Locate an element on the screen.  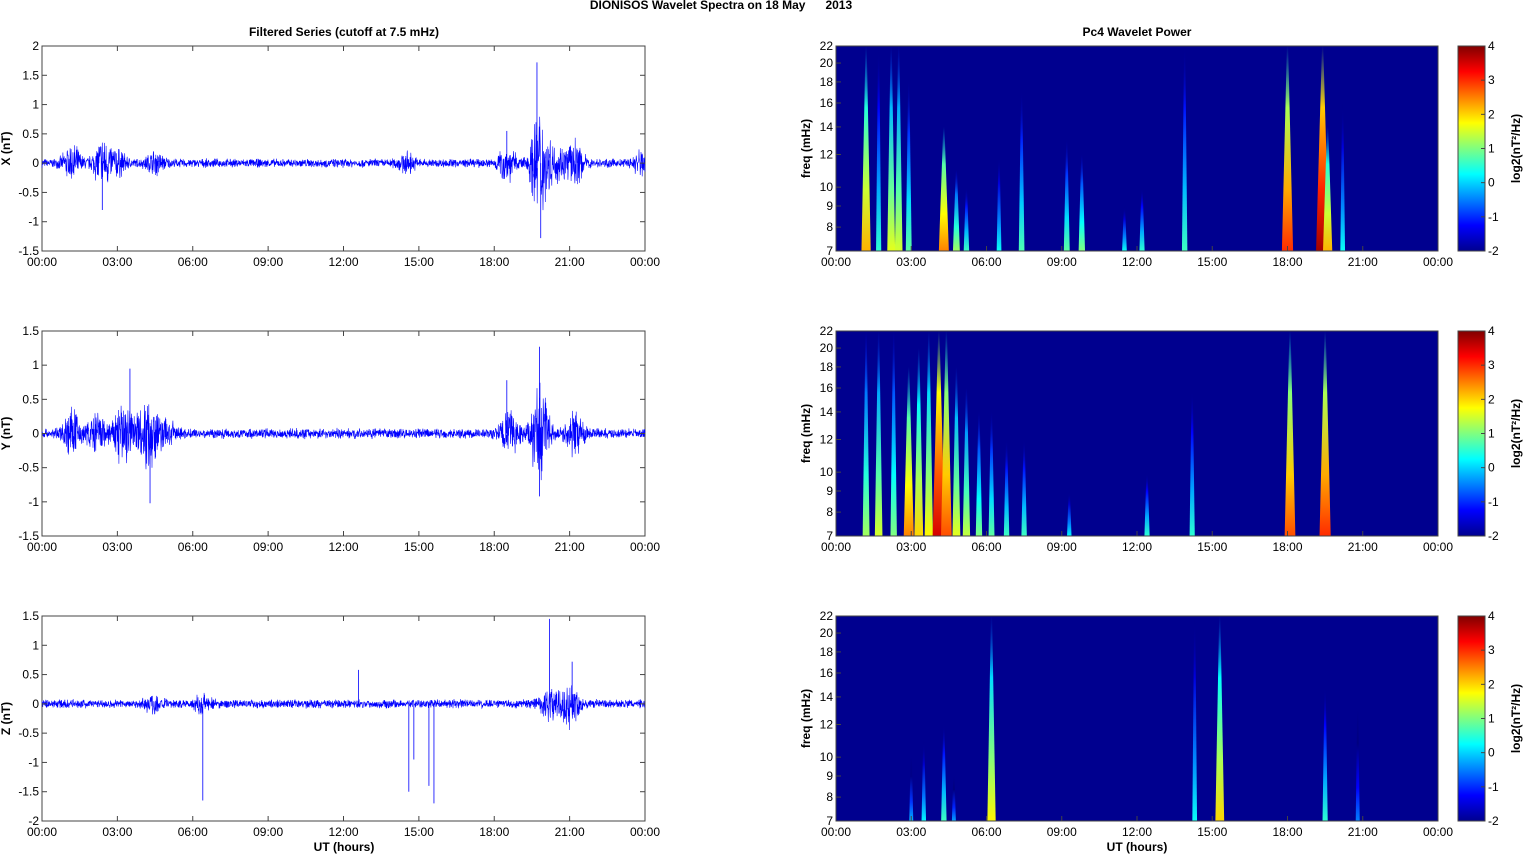
colorbar-tick-label: -2 is located at coordinates (1493, 821).